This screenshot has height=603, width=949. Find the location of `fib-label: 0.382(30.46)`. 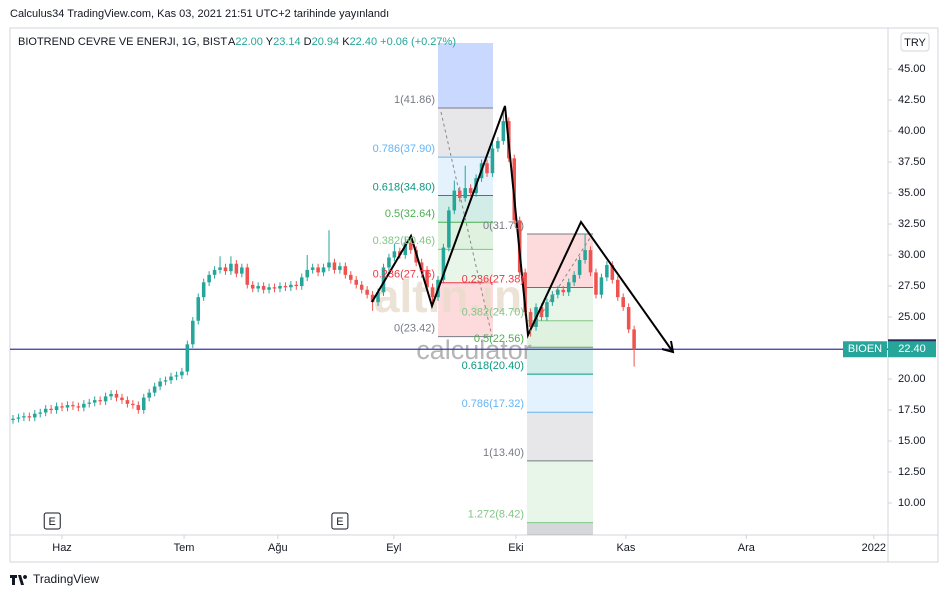

fib-label: 0.382(30.46) is located at coordinates (404, 241).